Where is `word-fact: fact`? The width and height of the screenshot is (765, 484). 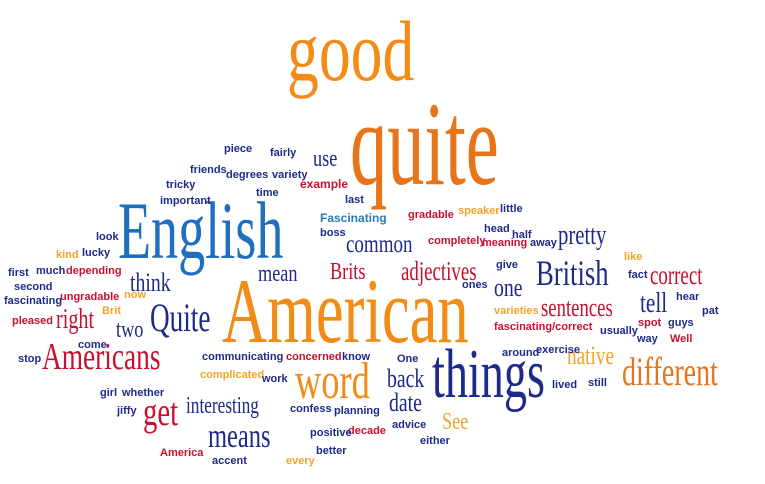 word-fact: fact is located at coordinates (638, 275).